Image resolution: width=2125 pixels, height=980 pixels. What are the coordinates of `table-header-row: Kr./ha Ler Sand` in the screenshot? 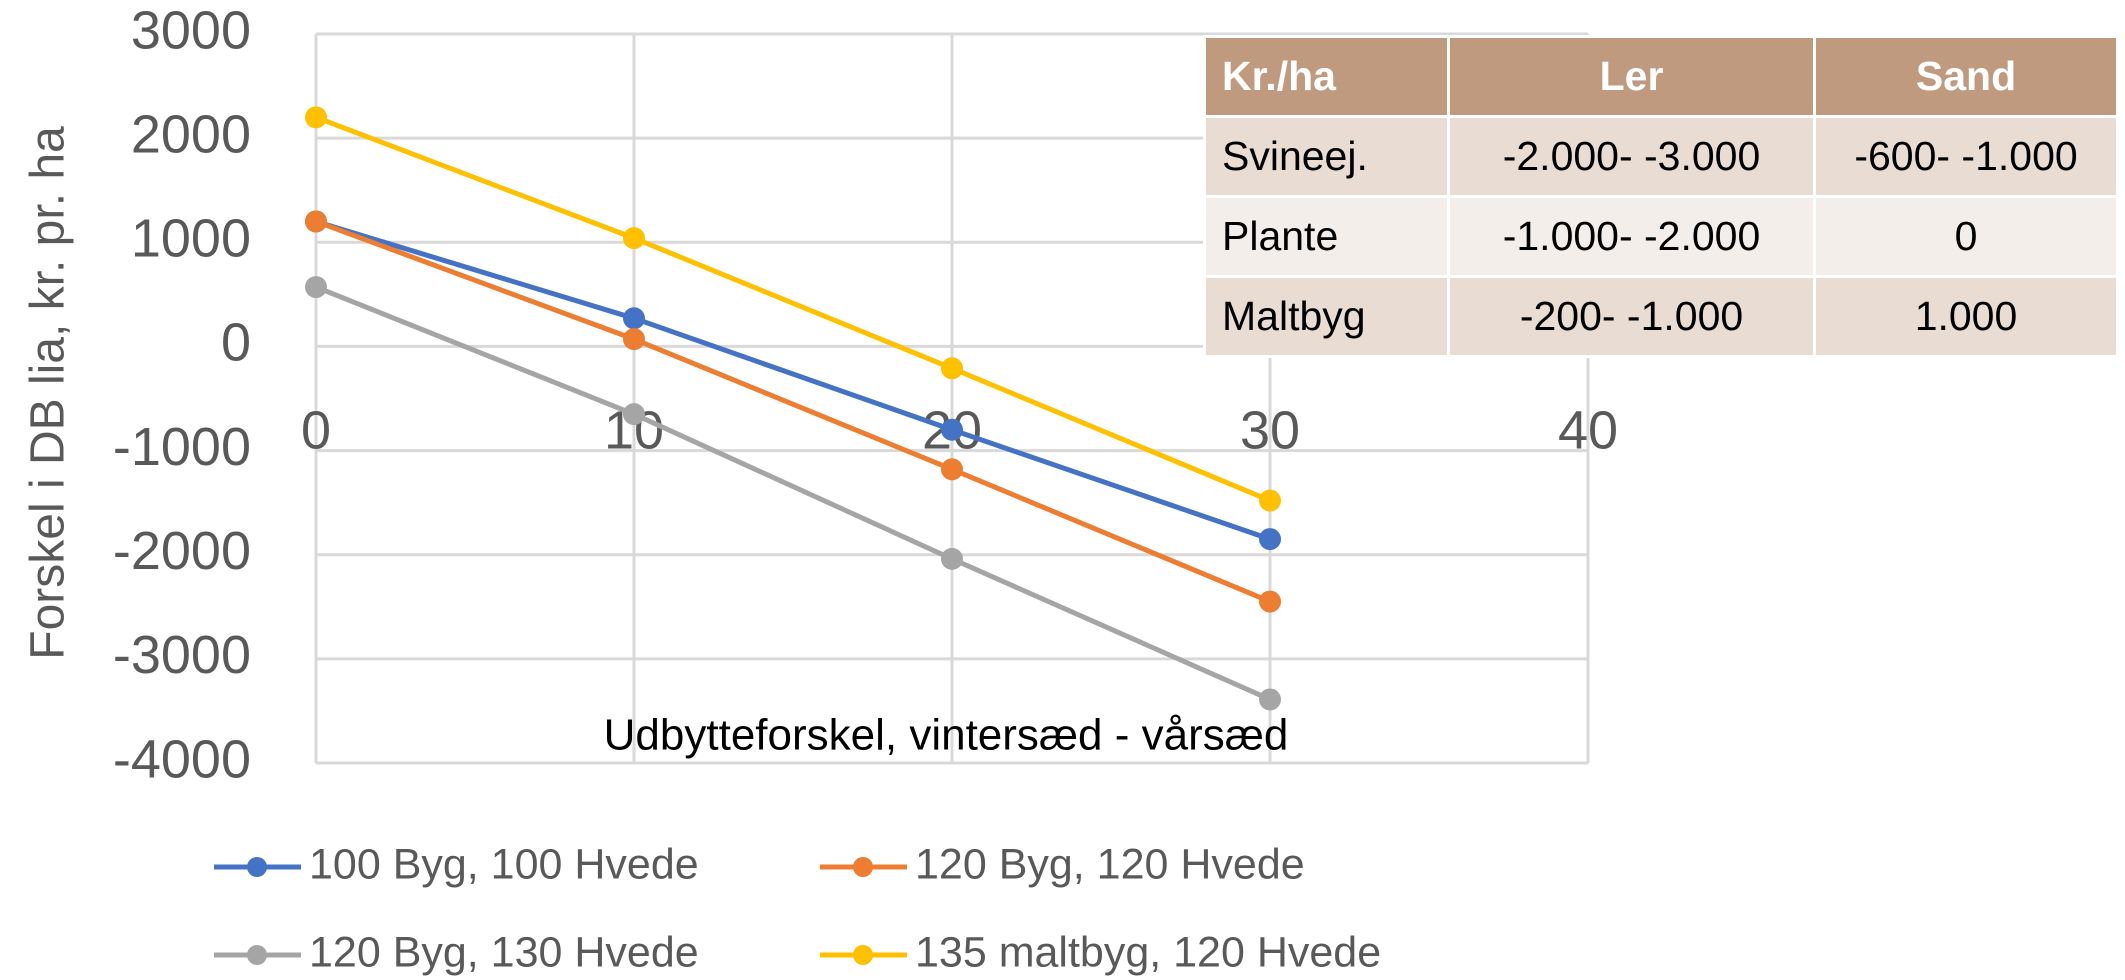 It's located at (1661, 76).